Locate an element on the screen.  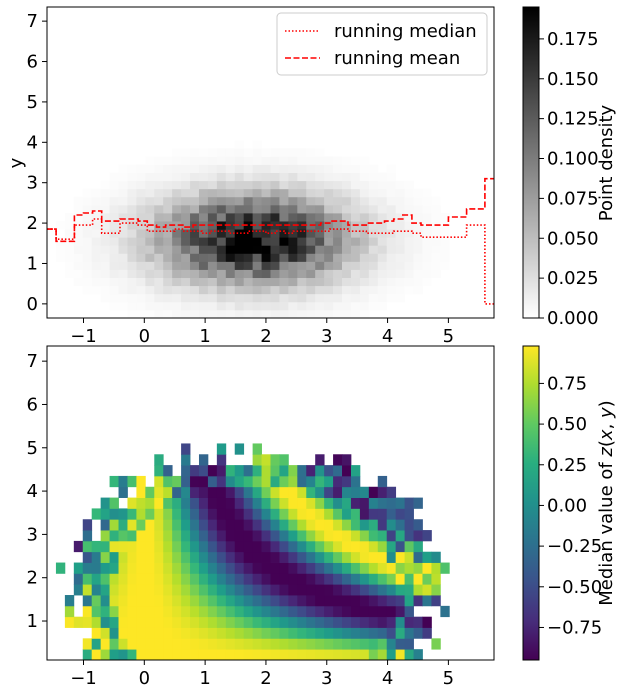
colorbar-tick-label: 0.175 is located at coordinates (573, 39).